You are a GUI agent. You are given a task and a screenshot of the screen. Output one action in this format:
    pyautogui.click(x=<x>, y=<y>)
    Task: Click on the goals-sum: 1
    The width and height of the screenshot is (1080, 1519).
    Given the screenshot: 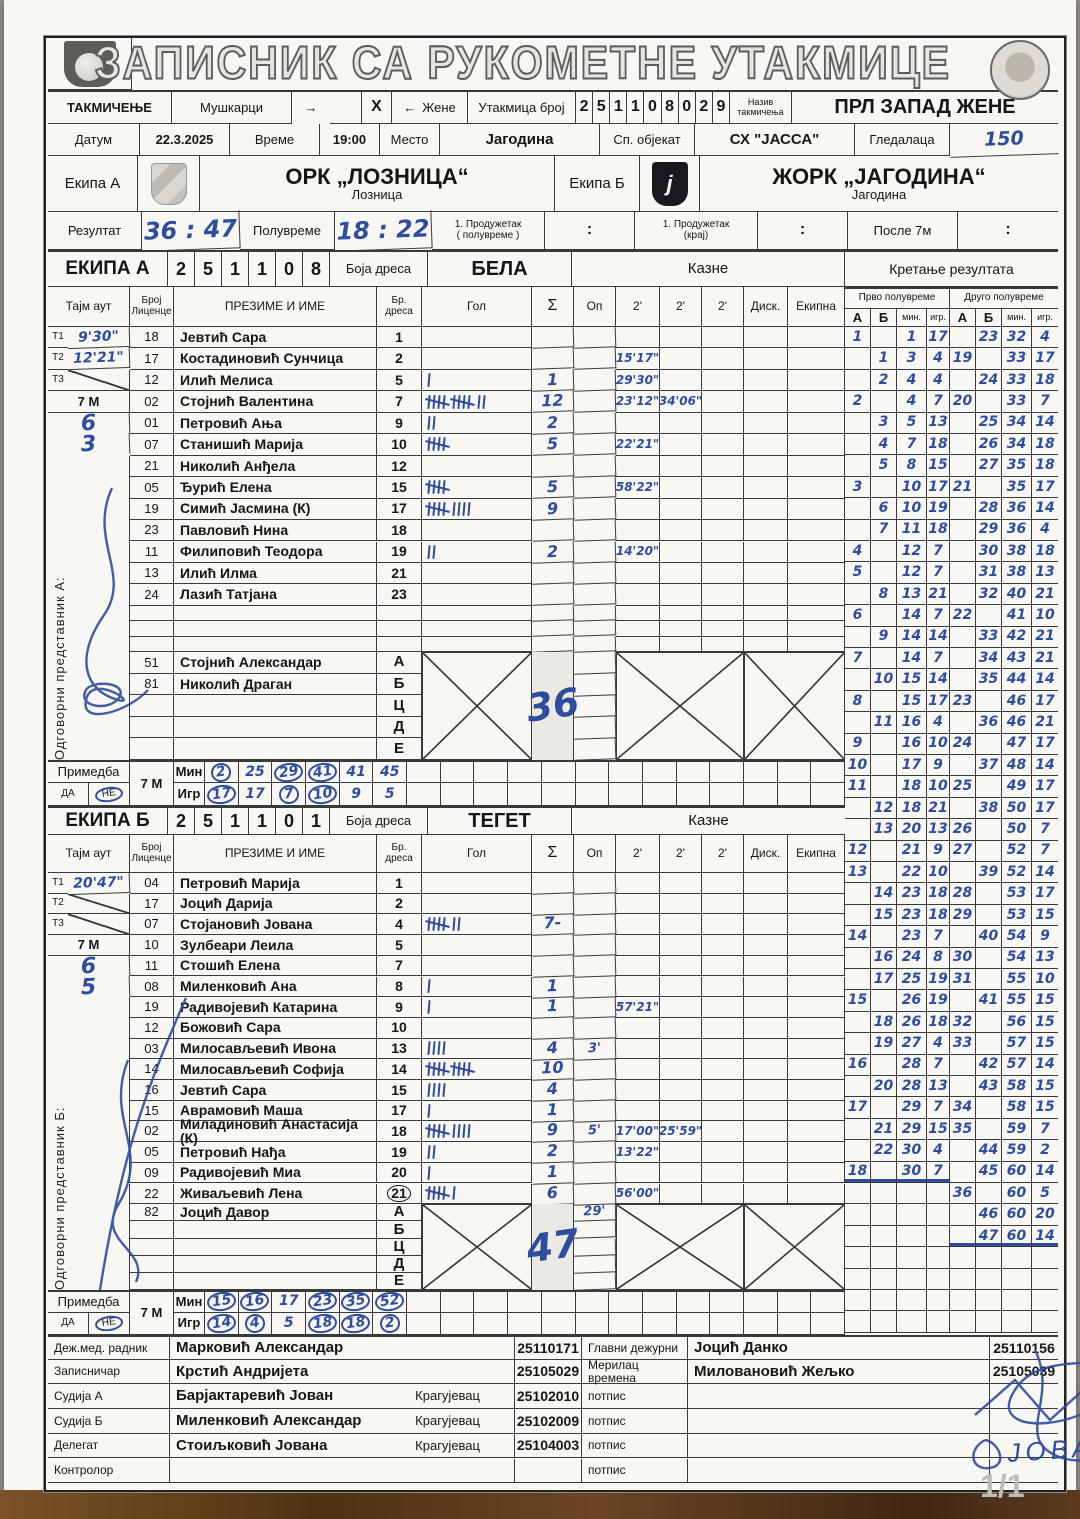 What is the action you would take?
    pyautogui.click(x=553, y=381)
    